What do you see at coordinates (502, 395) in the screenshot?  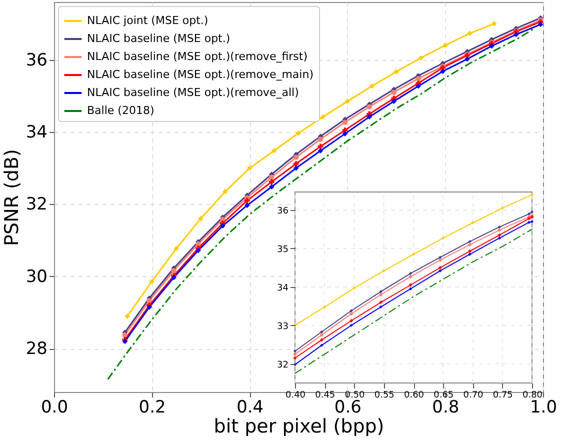 I see `x-tick-label: 0.75` at bounding box center [502, 395].